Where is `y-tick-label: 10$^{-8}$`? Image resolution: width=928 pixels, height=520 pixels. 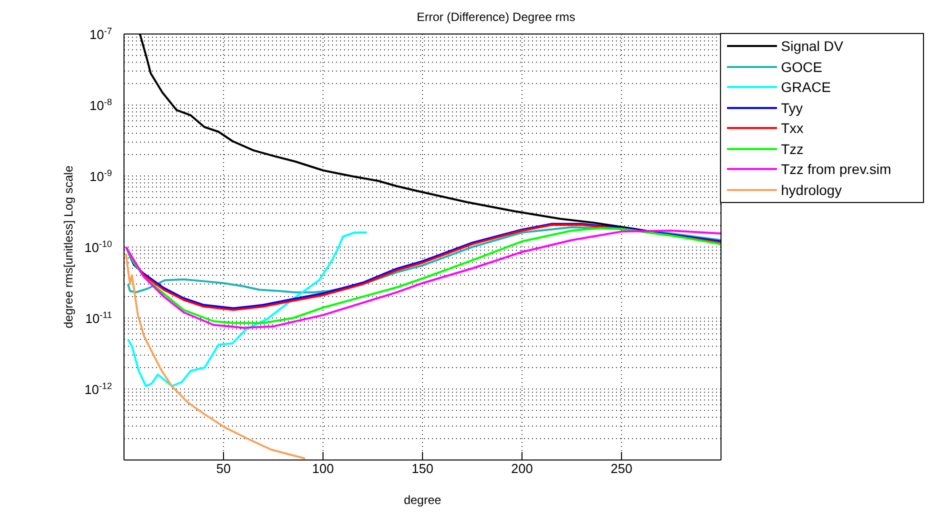 y-tick-label: 10$^{-8}$ is located at coordinates (101, 105).